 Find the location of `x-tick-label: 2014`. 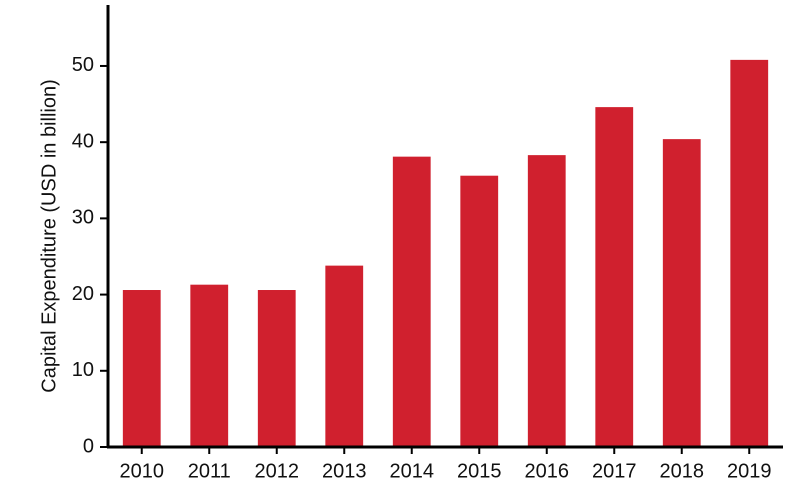

x-tick-label: 2014 is located at coordinates (412, 471).